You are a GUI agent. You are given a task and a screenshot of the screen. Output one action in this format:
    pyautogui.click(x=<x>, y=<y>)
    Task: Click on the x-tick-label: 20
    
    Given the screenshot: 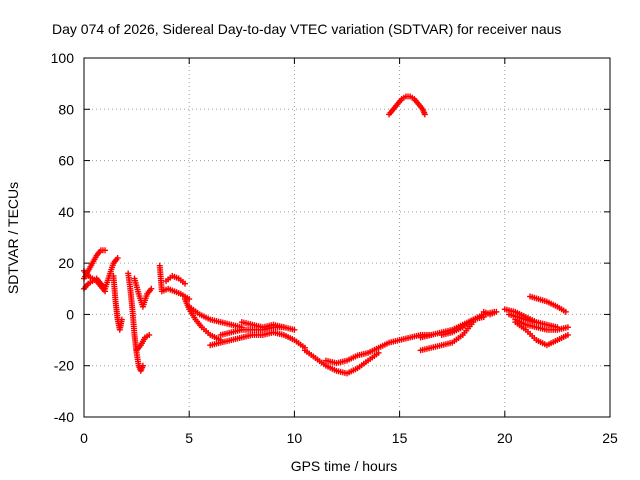 What is the action you would take?
    pyautogui.click(x=505, y=438)
    